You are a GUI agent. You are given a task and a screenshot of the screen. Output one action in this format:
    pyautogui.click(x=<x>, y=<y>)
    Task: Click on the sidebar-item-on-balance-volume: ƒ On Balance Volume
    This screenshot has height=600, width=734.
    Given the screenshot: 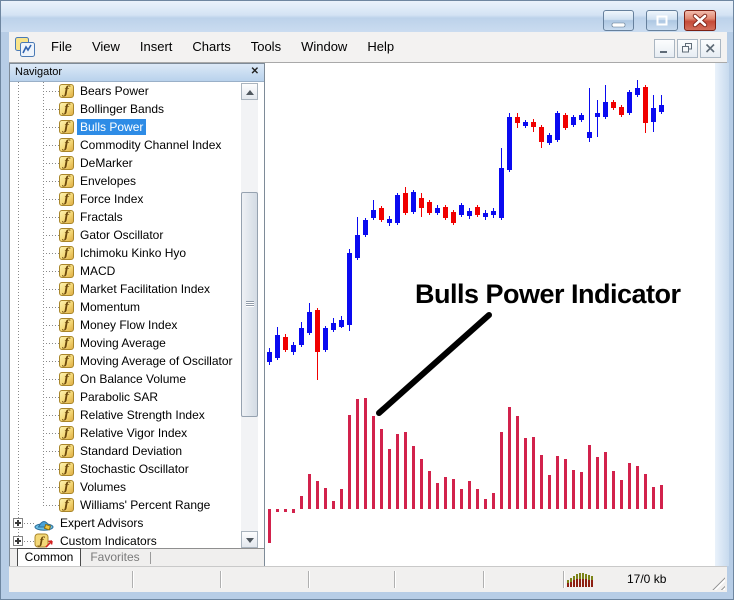 What is the action you would take?
    pyautogui.click(x=125, y=379)
    